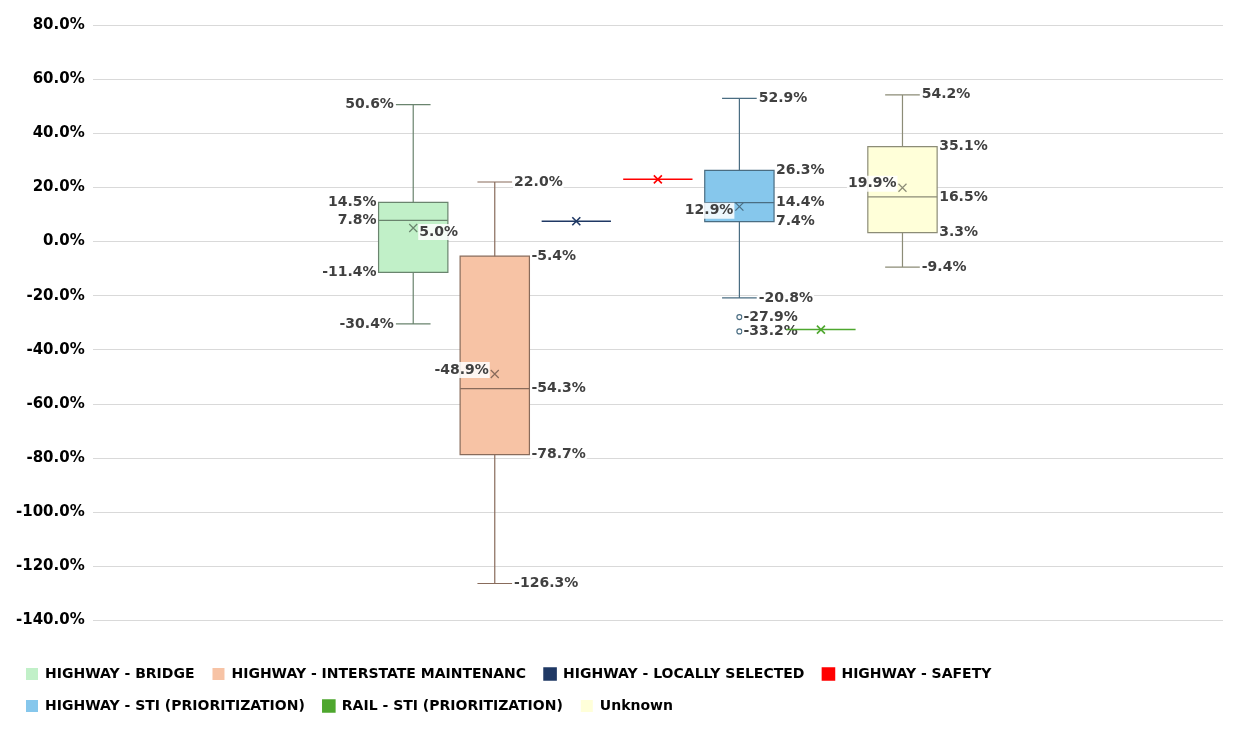 This screenshot has height=732, width=1251. Describe the element at coordinates (452, 704) in the screenshot. I see `legend-label: RAIL - STI (PRIORITIZATION)` at that location.